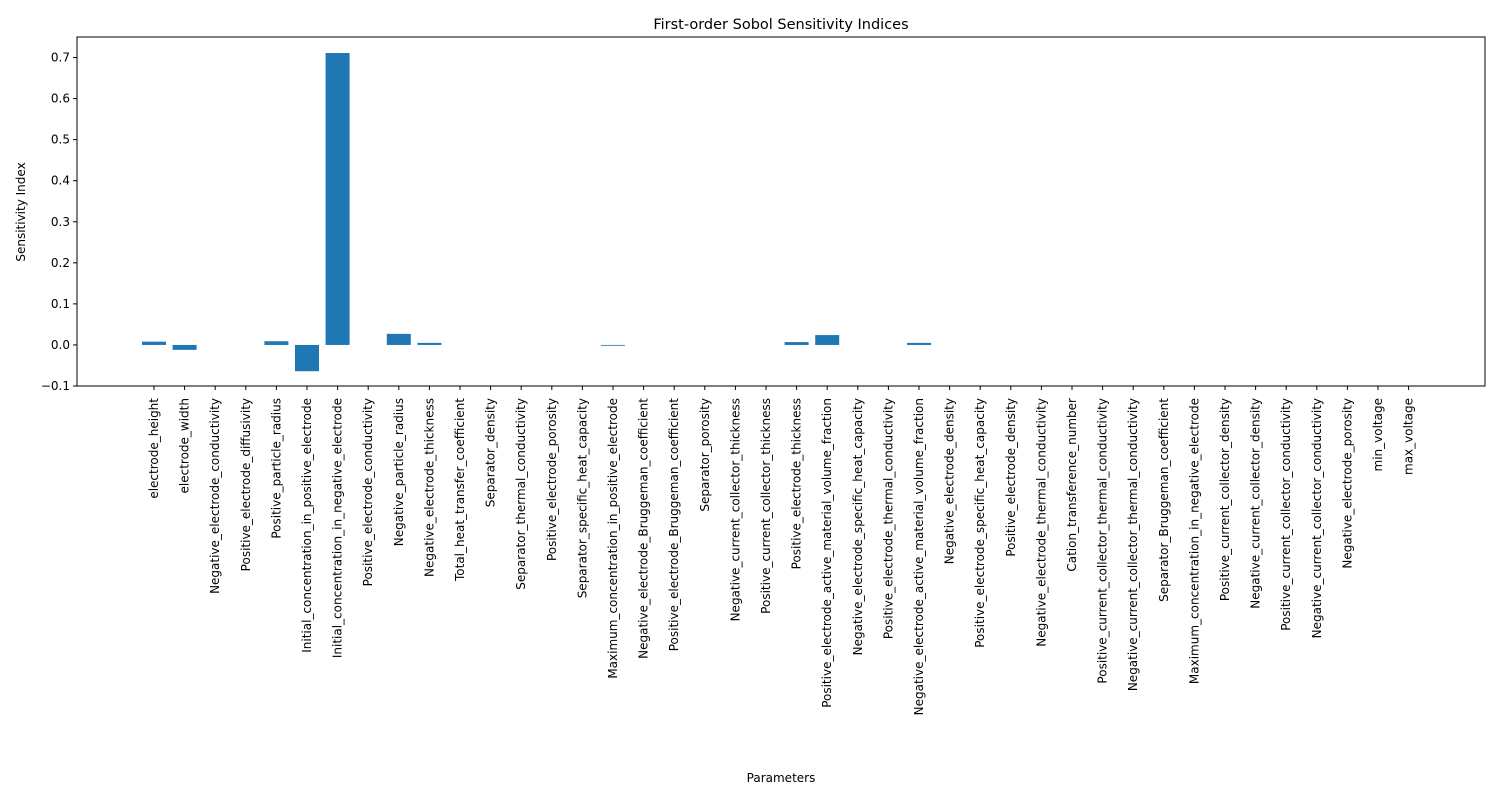 The height and width of the screenshot is (800, 1500). I want to click on y-axis-ticks: −0.1 0.0 0.1 0.2 0.3 0.4 0.5 0.6 0.7, so click(59, 222).